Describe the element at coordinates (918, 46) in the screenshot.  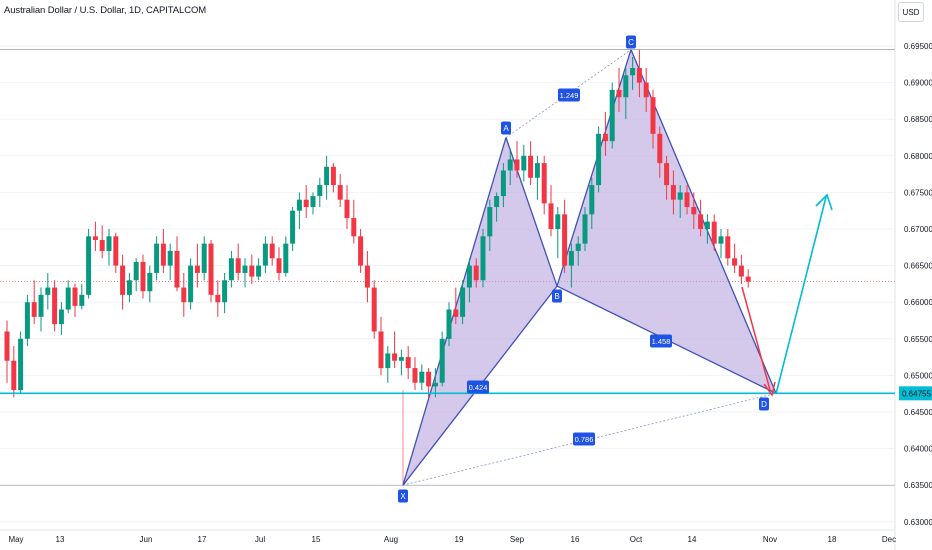
I see `y-tick-label: 0.69500` at that location.